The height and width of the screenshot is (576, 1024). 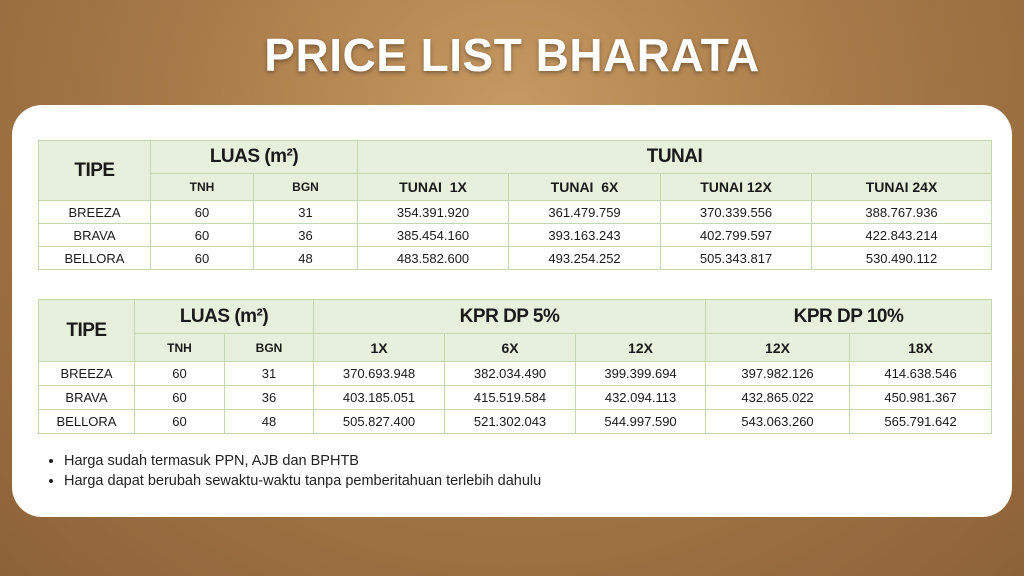 I want to click on header-row: TIPE LUAS (m²) TUNAI, so click(x=515, y=170).